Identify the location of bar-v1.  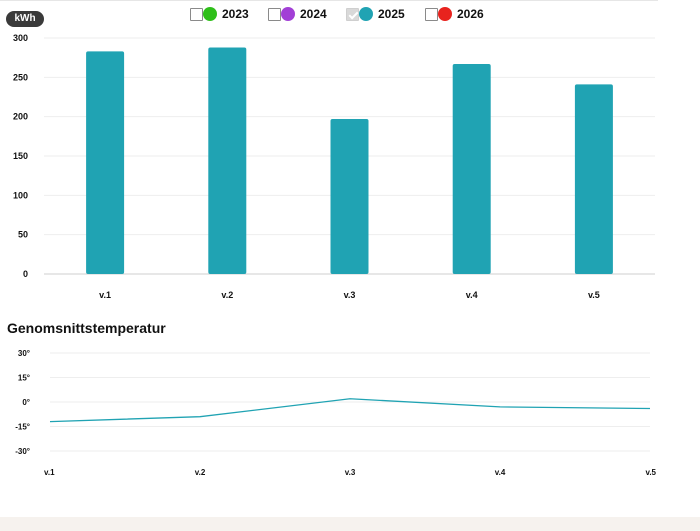
(105, 162).